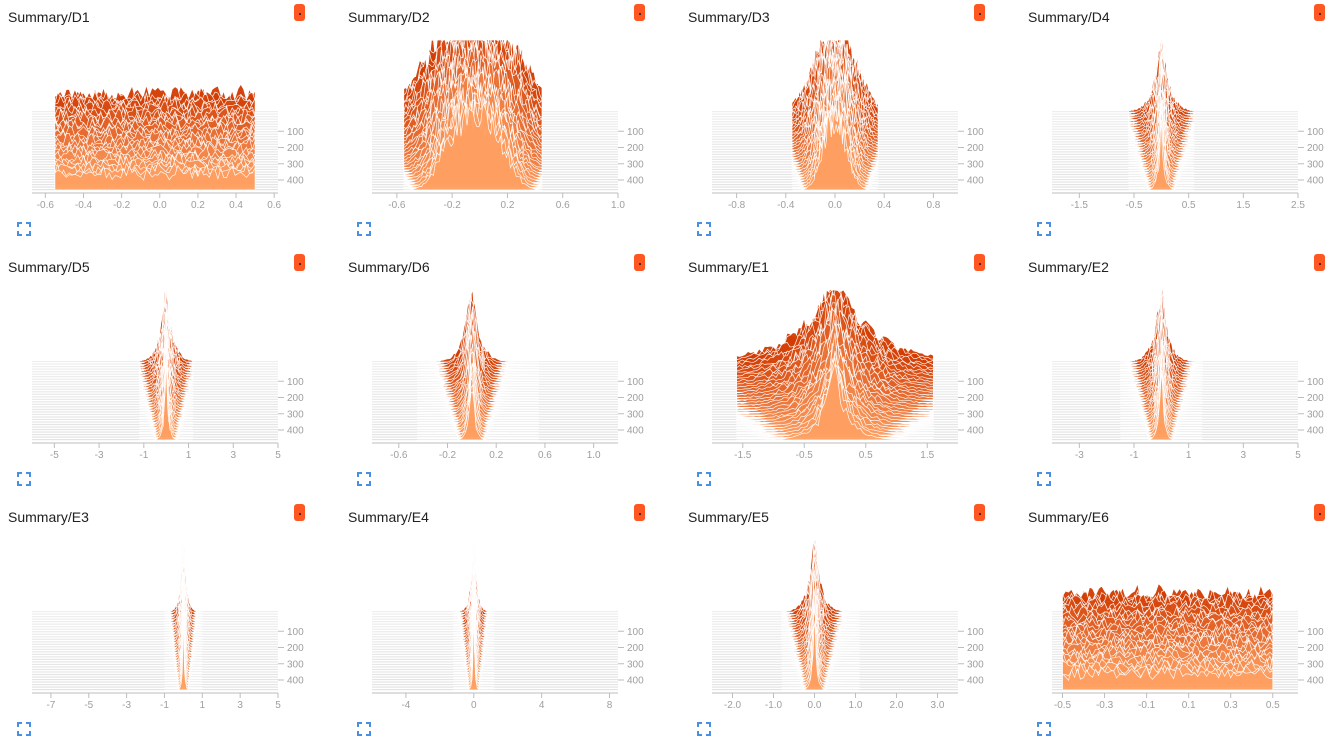 This screenshot has height=750, width=1336. I want to click on chart-card: Summary/D3 -0.8 -0.4 0.0 0.4 0.8 100 200 300 400, so click(850, 125).